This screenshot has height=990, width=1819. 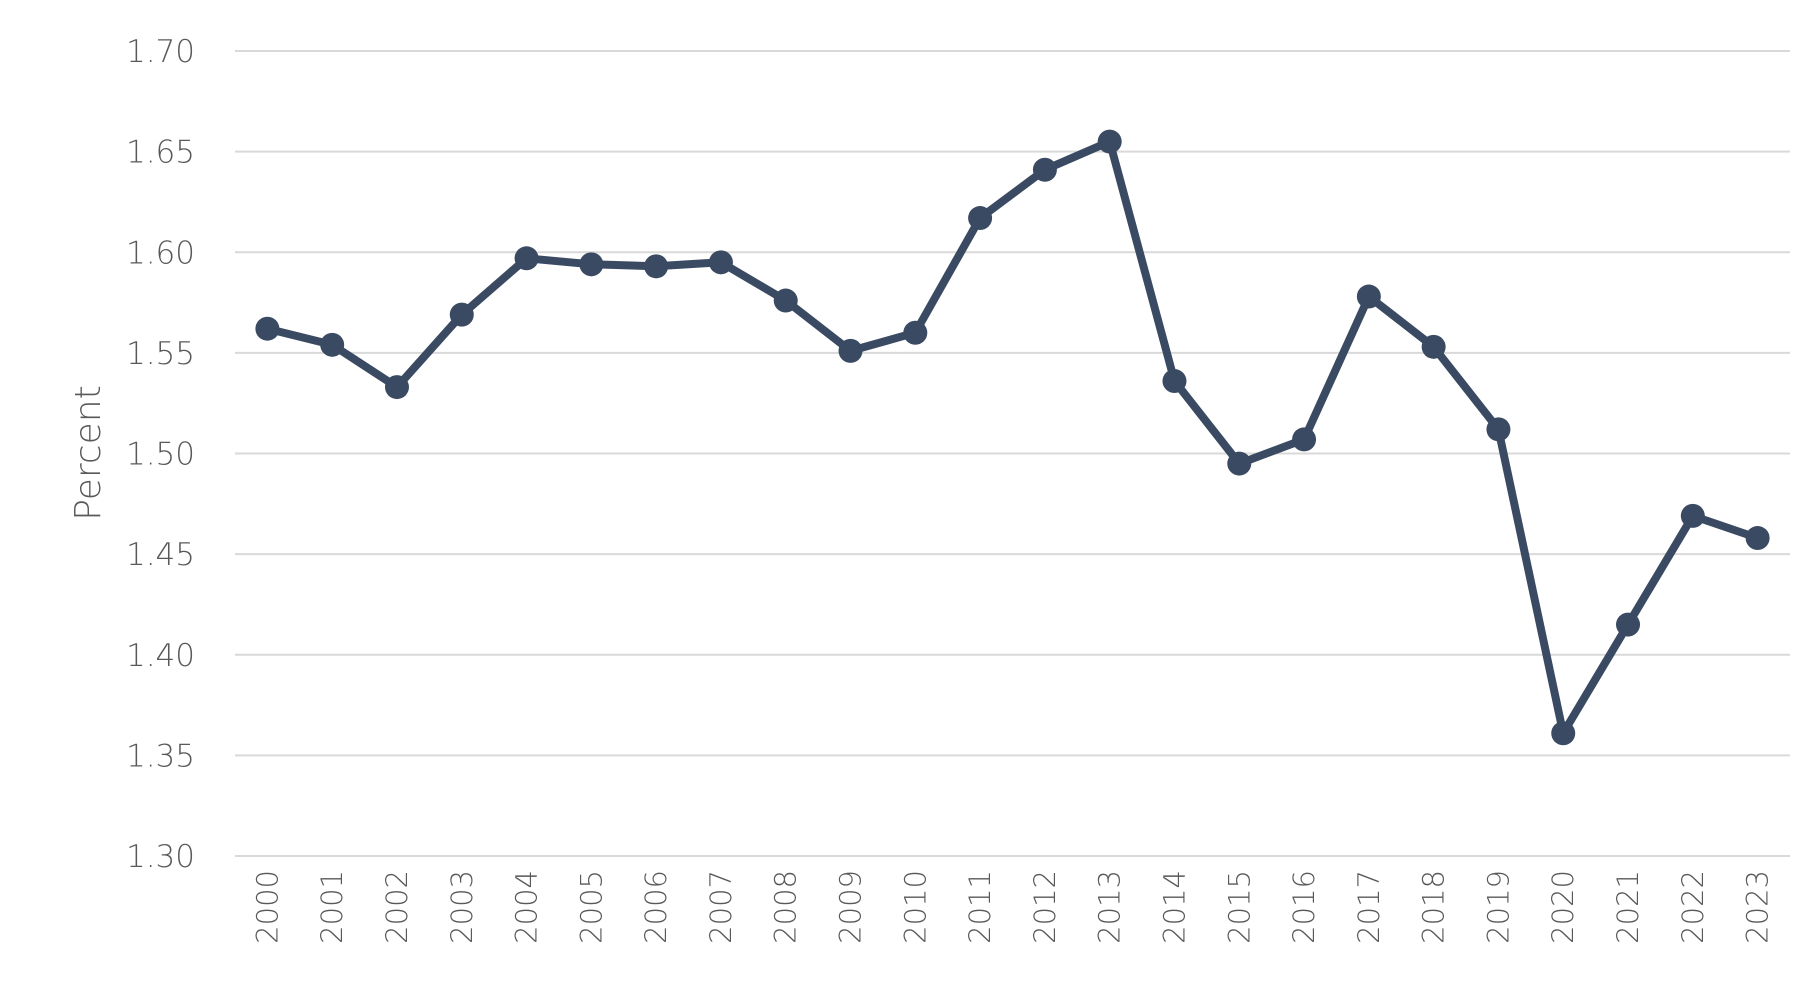 What do you see at coordinates (1110, 907) in the screenshot?
I see `x-tick-label: 2013` at bounding box center [1110, 907].